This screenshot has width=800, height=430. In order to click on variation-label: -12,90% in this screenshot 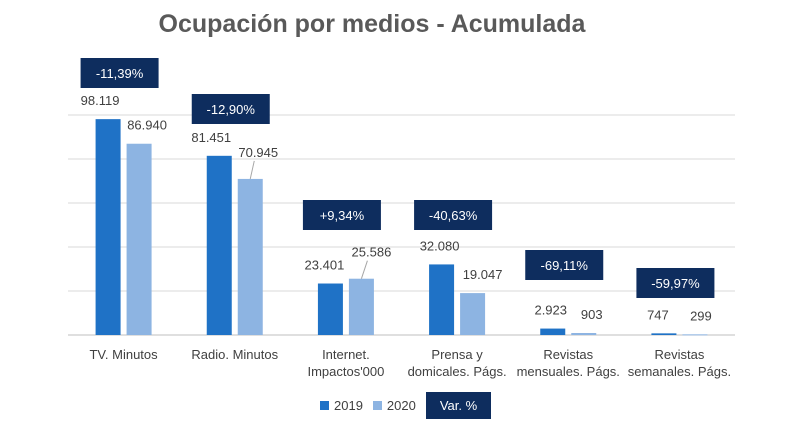, I will do `click(231, 109)`.